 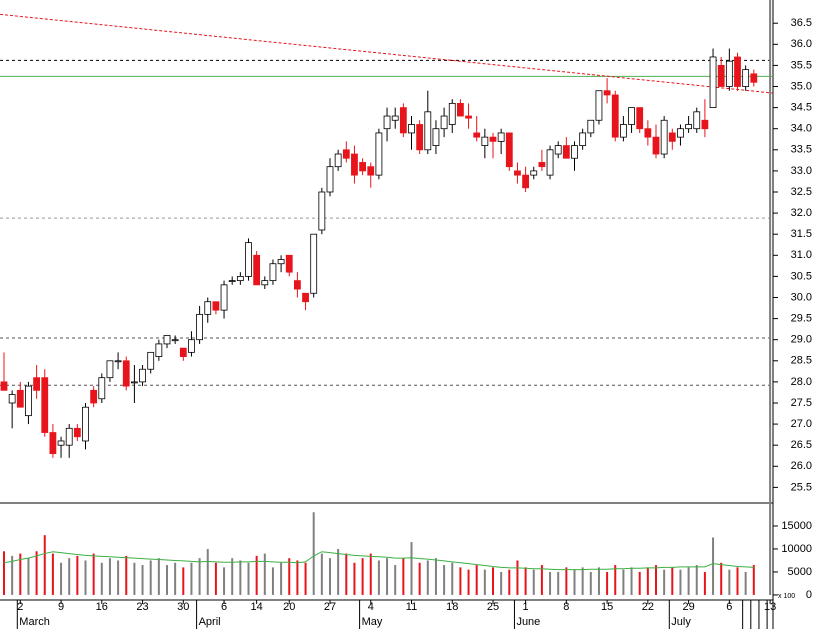 What do you see at coordinates (801, 108) in the screenshot?
I see `y-tick-label: 34.5` at bounding box center [801, 108].